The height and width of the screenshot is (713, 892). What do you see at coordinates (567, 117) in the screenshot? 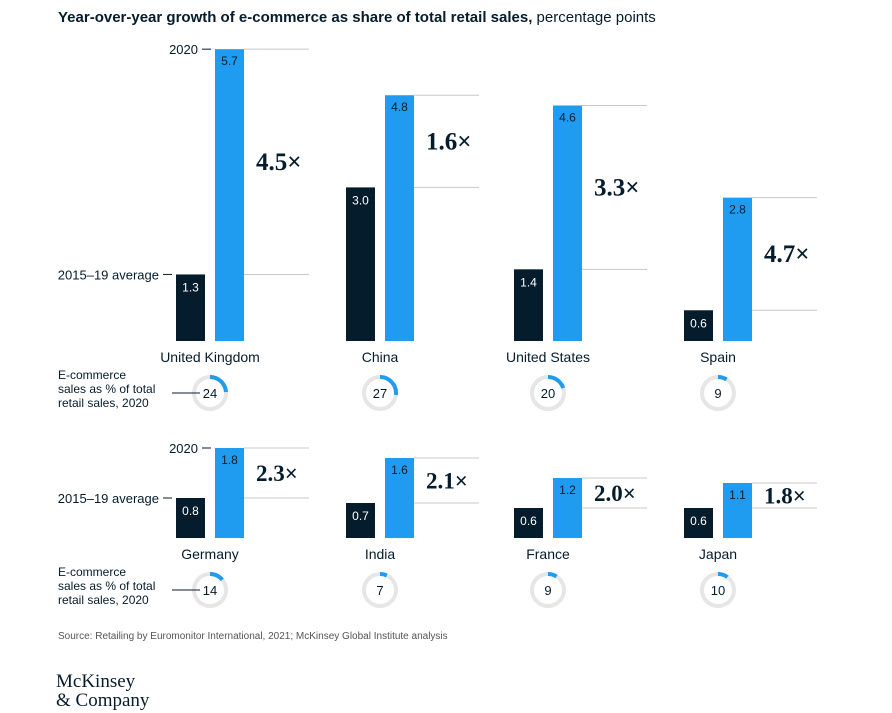
I see `value-label: 4.6` at bounding box center [567, 117].